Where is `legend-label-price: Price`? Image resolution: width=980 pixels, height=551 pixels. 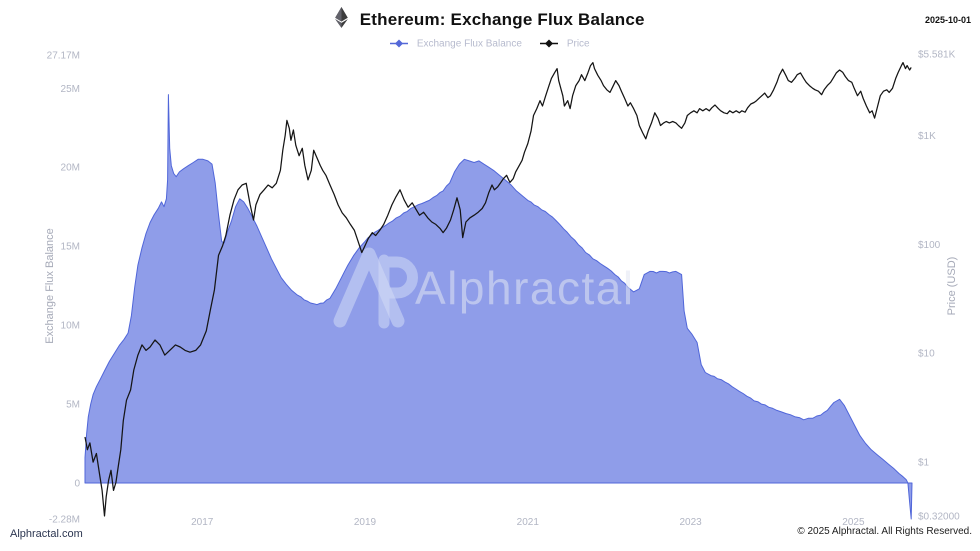
legend-label-price: Price is located at coordinates (578, 44).